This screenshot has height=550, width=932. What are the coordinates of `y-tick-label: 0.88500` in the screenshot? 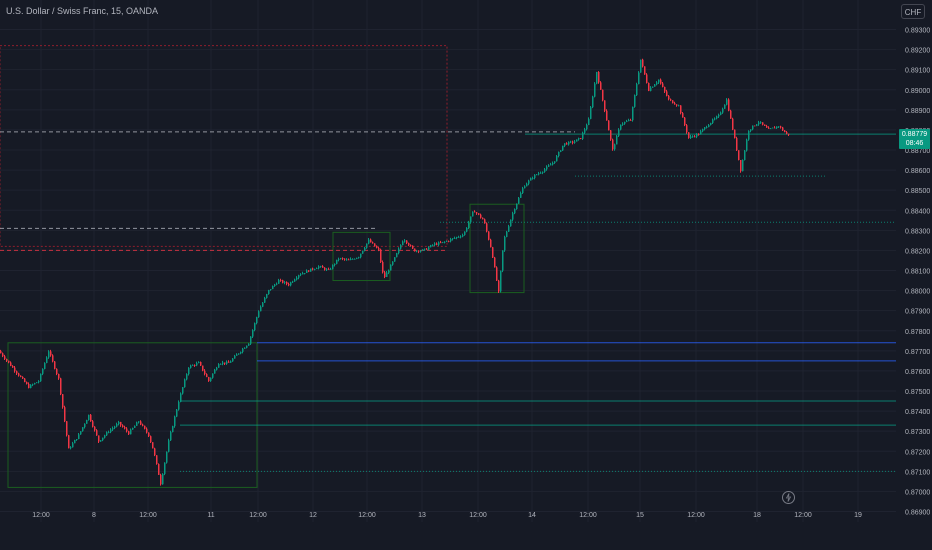 It's located at (917, 191).